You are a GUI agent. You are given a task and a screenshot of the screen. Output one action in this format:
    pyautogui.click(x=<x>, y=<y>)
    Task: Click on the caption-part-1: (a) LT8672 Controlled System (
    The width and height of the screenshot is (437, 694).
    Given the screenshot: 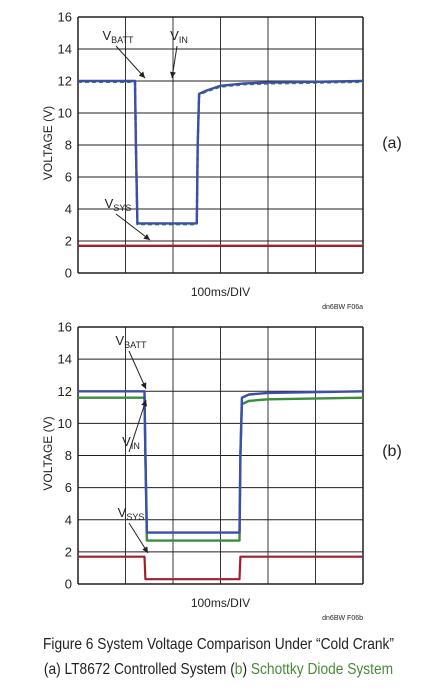 What is the action you would take?
    pyautogui.click(x=139, y=669)
    